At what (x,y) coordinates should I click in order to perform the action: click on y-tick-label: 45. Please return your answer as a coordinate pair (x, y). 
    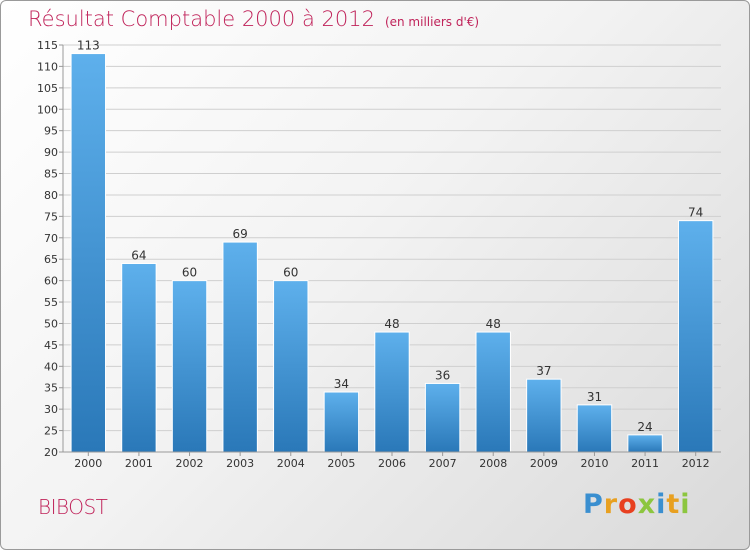
    Looking at the image, I should click on (51, 345).